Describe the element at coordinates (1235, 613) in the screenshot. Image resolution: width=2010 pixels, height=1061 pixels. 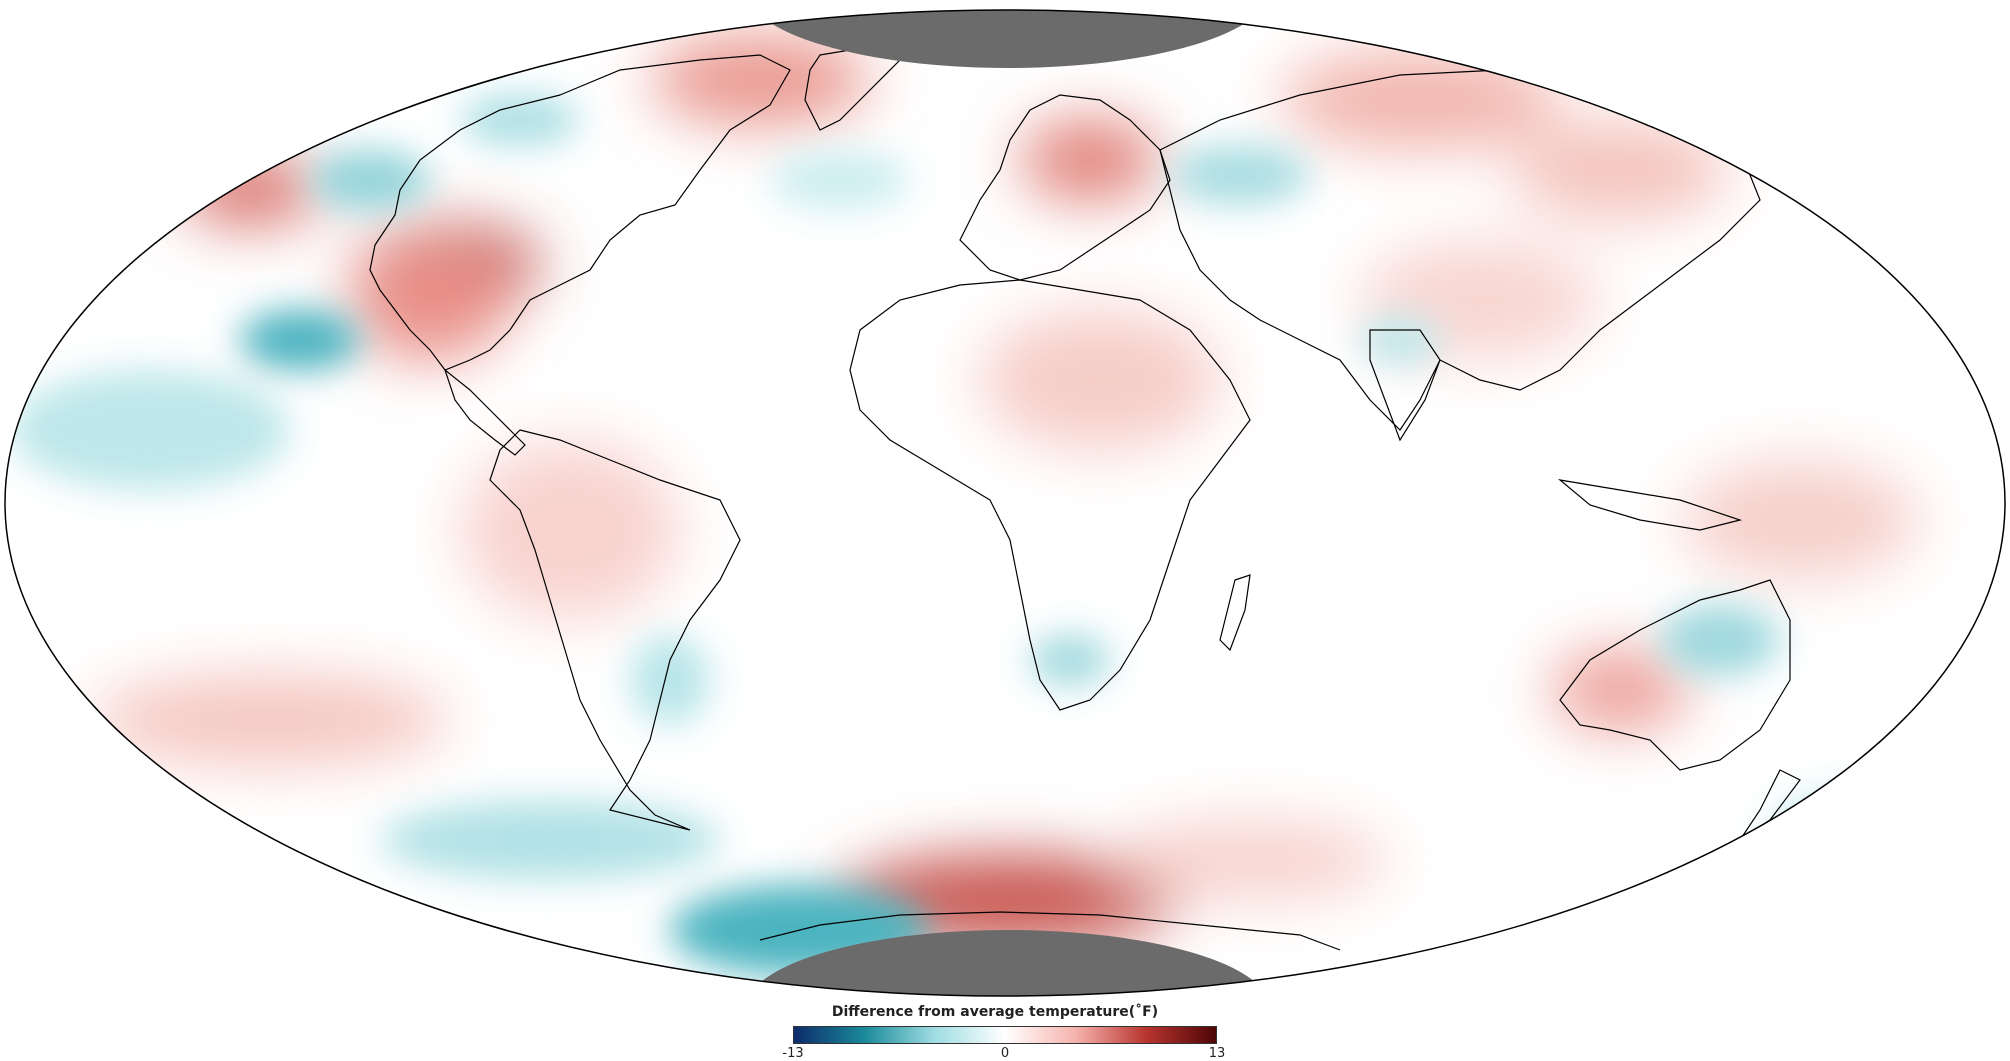
I see `madagascar-outline` at that location.